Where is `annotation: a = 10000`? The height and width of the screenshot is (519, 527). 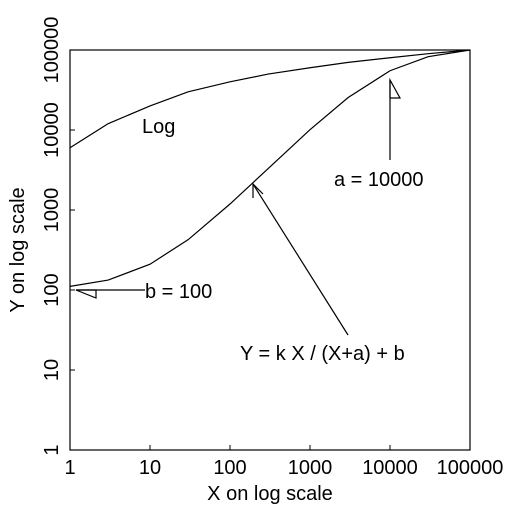 annotation: a = 10000 is located at coordinates (379, 180).